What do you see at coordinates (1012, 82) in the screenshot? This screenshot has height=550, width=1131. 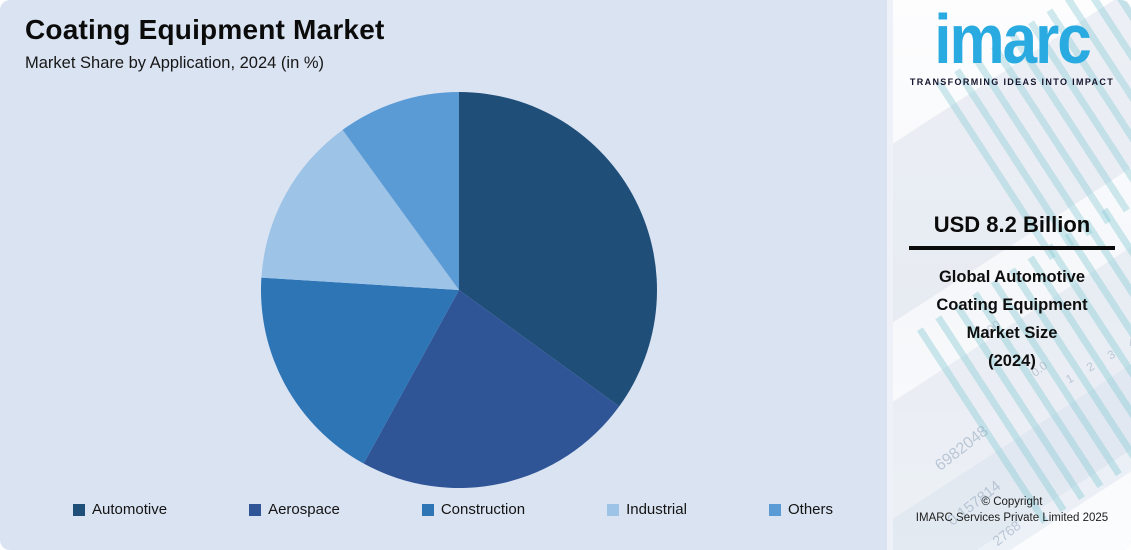 I see `imarc-tagline: TRANSFORMING IDEAS INTO IMPACT` at bounding box center [1012, 82].